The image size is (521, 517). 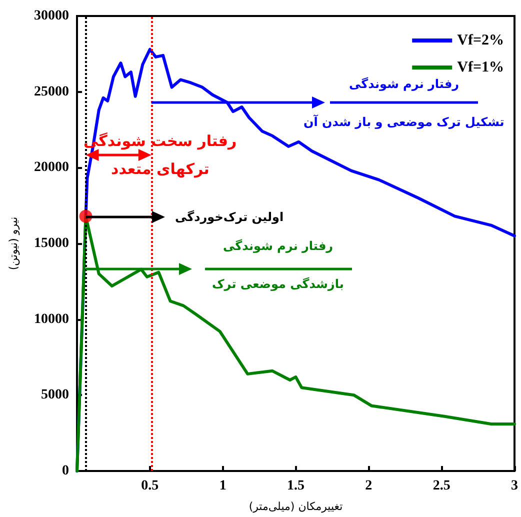 I want to click on x-tick-label: 3, so click(x=514, y=486).